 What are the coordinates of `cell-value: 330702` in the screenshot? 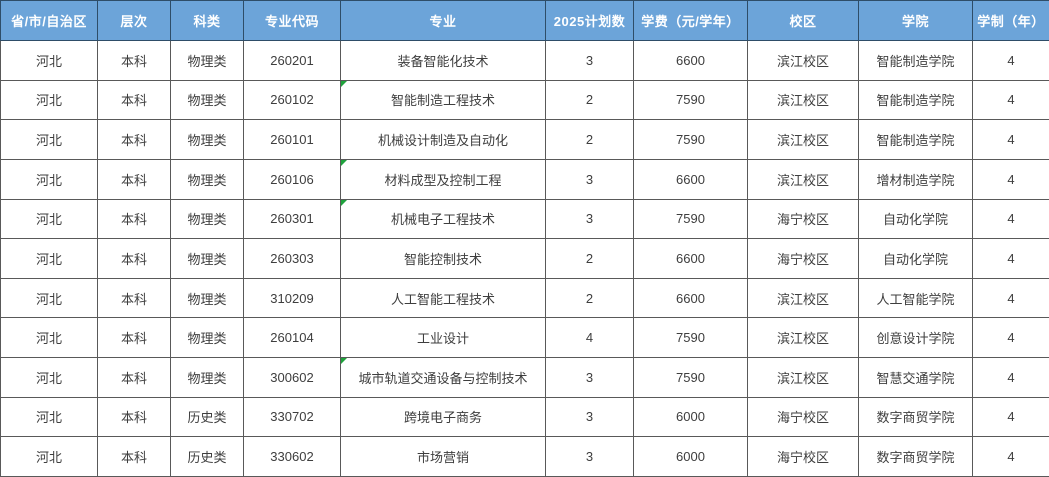 It's located at (292, 417).